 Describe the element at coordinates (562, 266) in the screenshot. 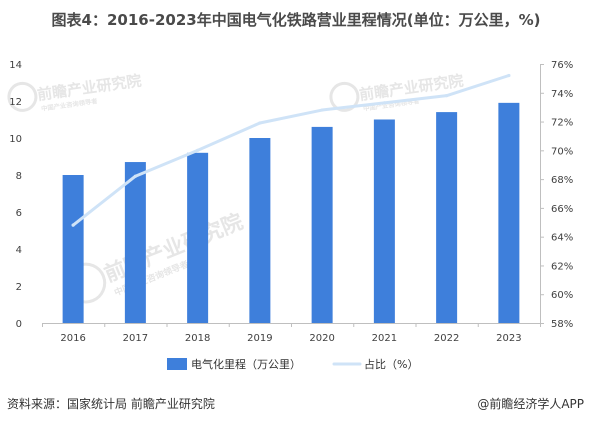

I see `y-right-tick-label: 62%` at that location.